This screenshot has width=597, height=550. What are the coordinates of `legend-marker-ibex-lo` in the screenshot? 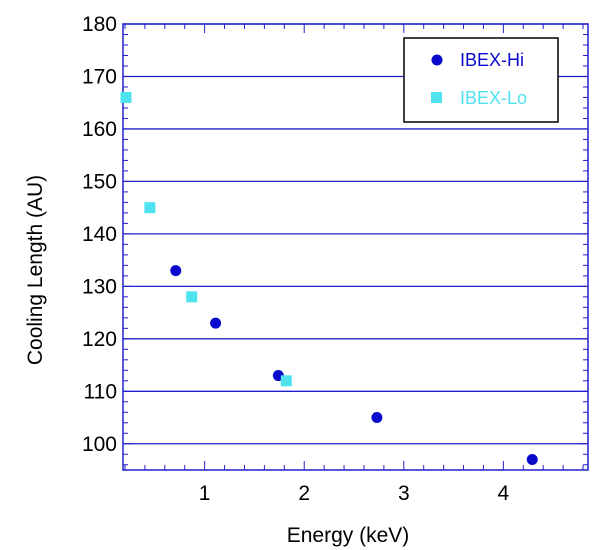 It's located at (436, 97).